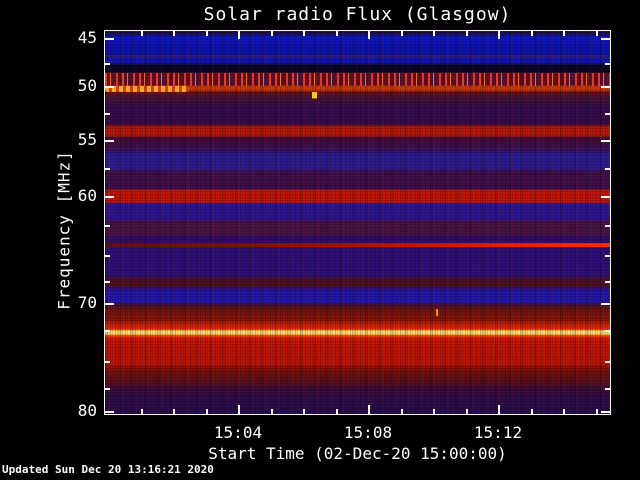 The image size is (640, 480). I want to click on status-line: Updated Sun Dec 20 13:16:21 2020, so click(108, 469).